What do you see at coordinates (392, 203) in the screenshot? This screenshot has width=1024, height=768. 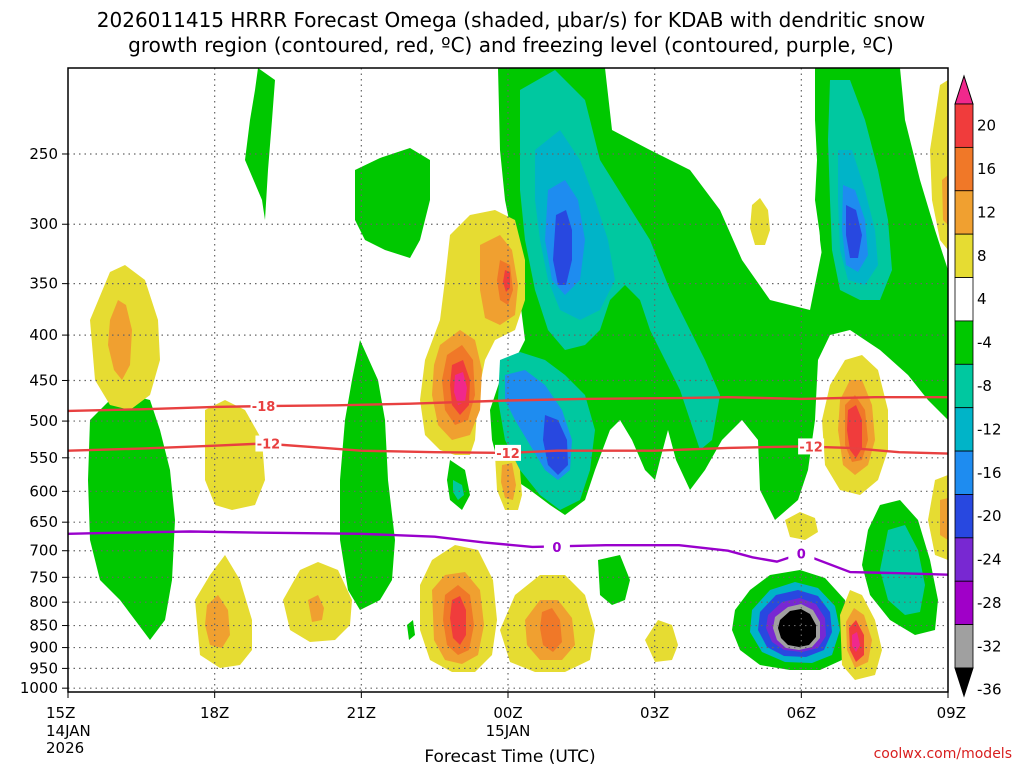 I see `omega-region-green-21z` at bounding box center [392, 203].